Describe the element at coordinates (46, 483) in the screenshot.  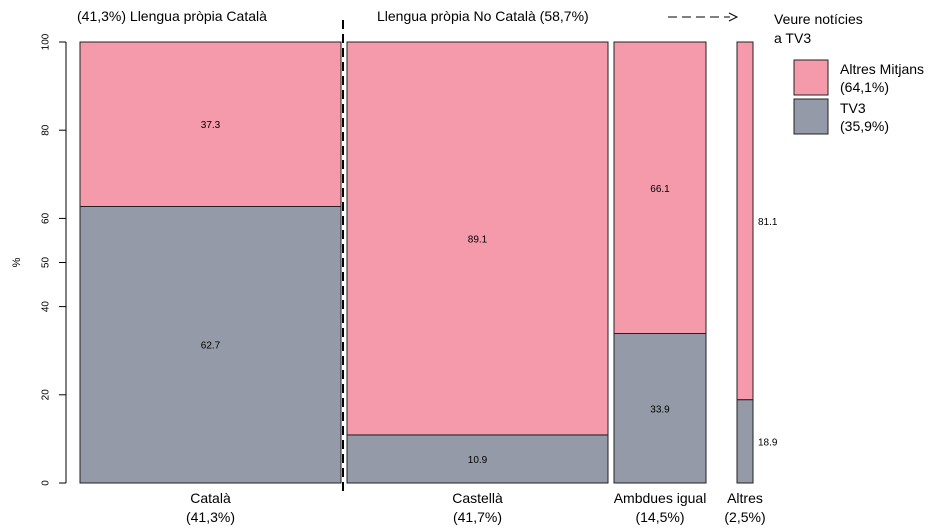
I see `y-tick-label-0: 0` at that location.